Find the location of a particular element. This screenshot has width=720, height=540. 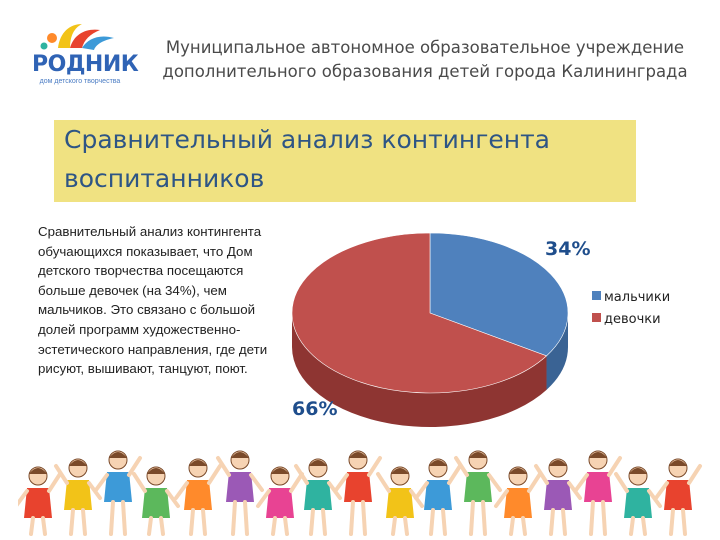

legend-label-0: мальчики is located at coordinates (637, 297).